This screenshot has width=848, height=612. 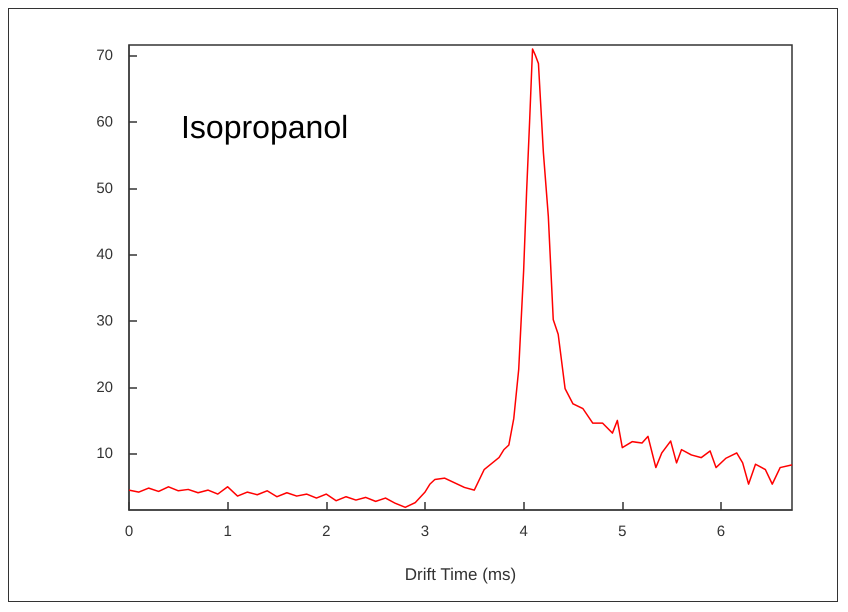 What do you see at coordinates (104, 188) in the screenshot?
I see `y-tick-label: 50` at bounding box center [104, 188].